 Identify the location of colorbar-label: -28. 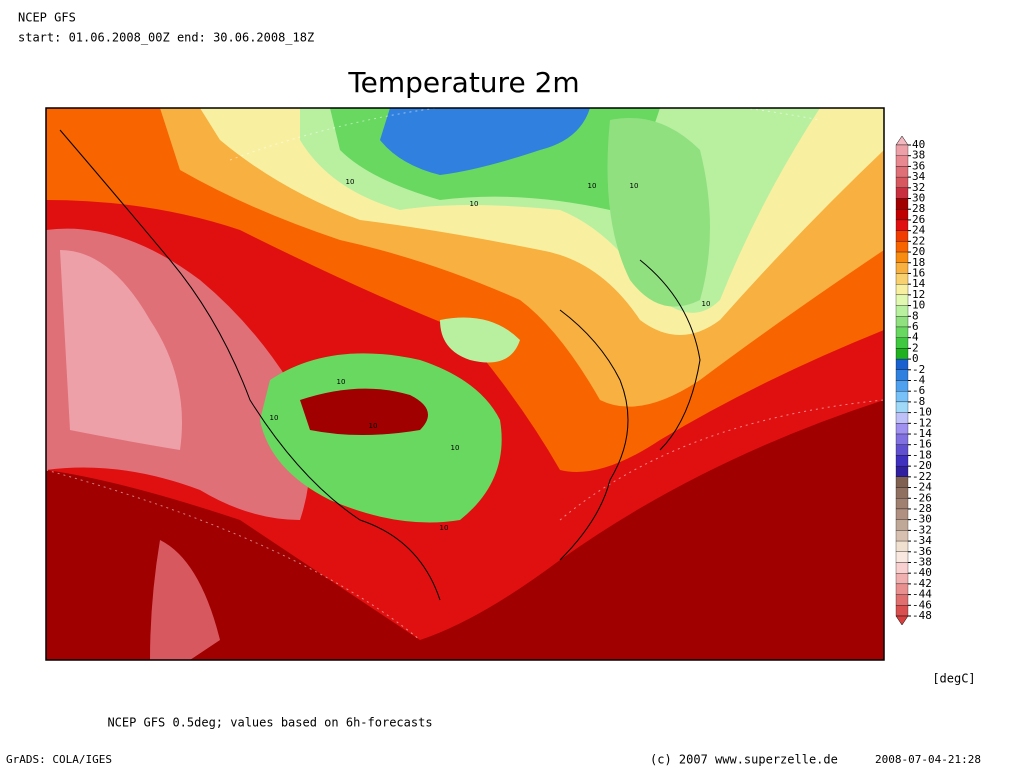
(922, 508).